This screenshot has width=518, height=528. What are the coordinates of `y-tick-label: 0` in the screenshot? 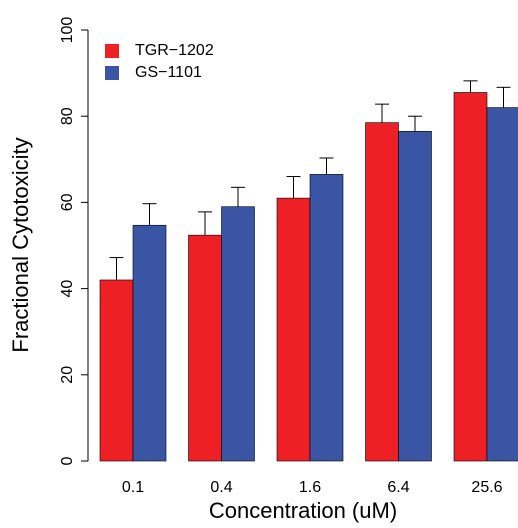 It's located at (67, 460).